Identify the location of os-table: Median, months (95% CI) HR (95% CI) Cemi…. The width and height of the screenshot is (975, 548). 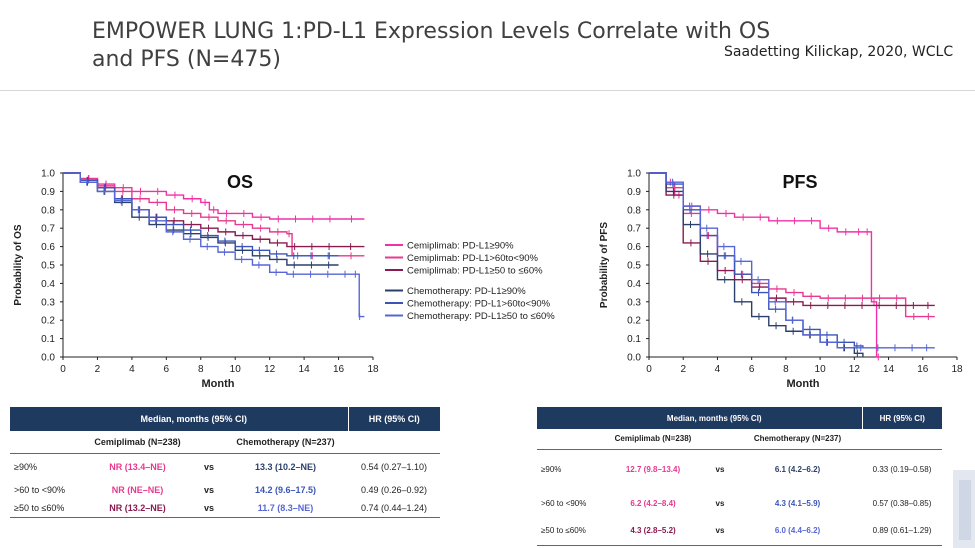
(225, 462).